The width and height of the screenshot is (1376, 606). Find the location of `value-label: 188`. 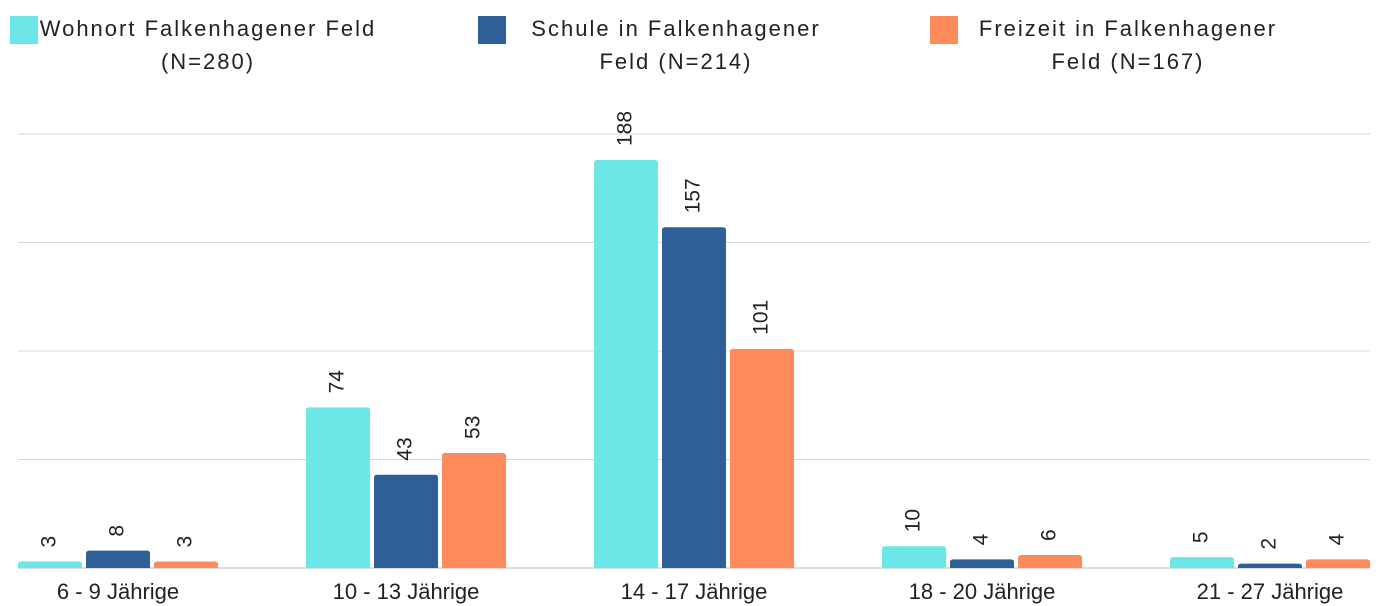

value-label: 188 is located at coordinates (625, 128).